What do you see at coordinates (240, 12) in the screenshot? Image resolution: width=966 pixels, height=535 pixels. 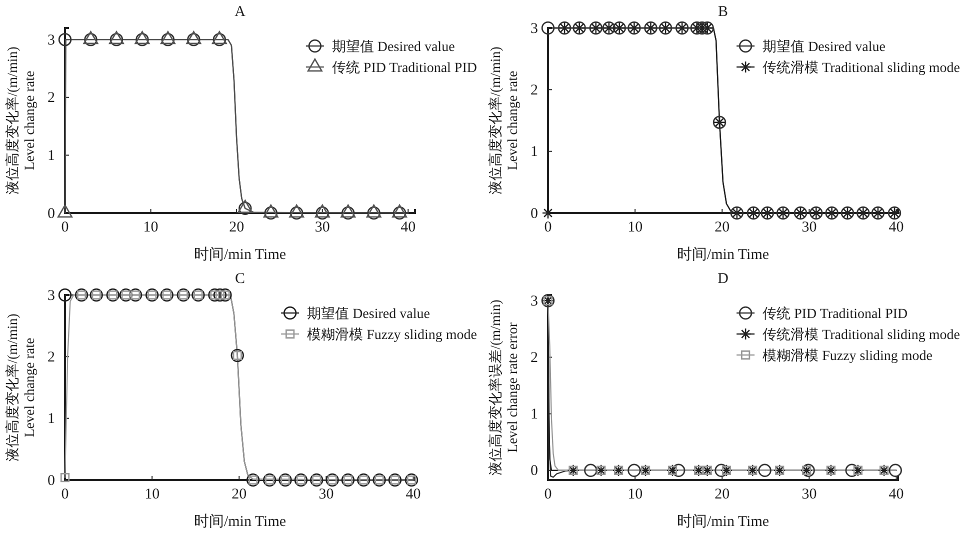 I see `chart-title: A` at bounding box center [240, 12].